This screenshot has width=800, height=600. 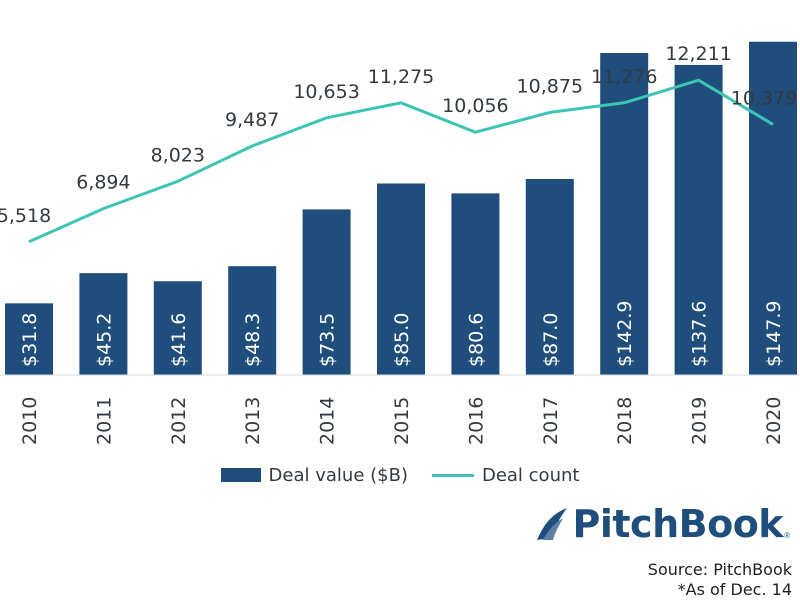 I want to click on x-tick-label-2016: 2016, so click(x=476, y=421).